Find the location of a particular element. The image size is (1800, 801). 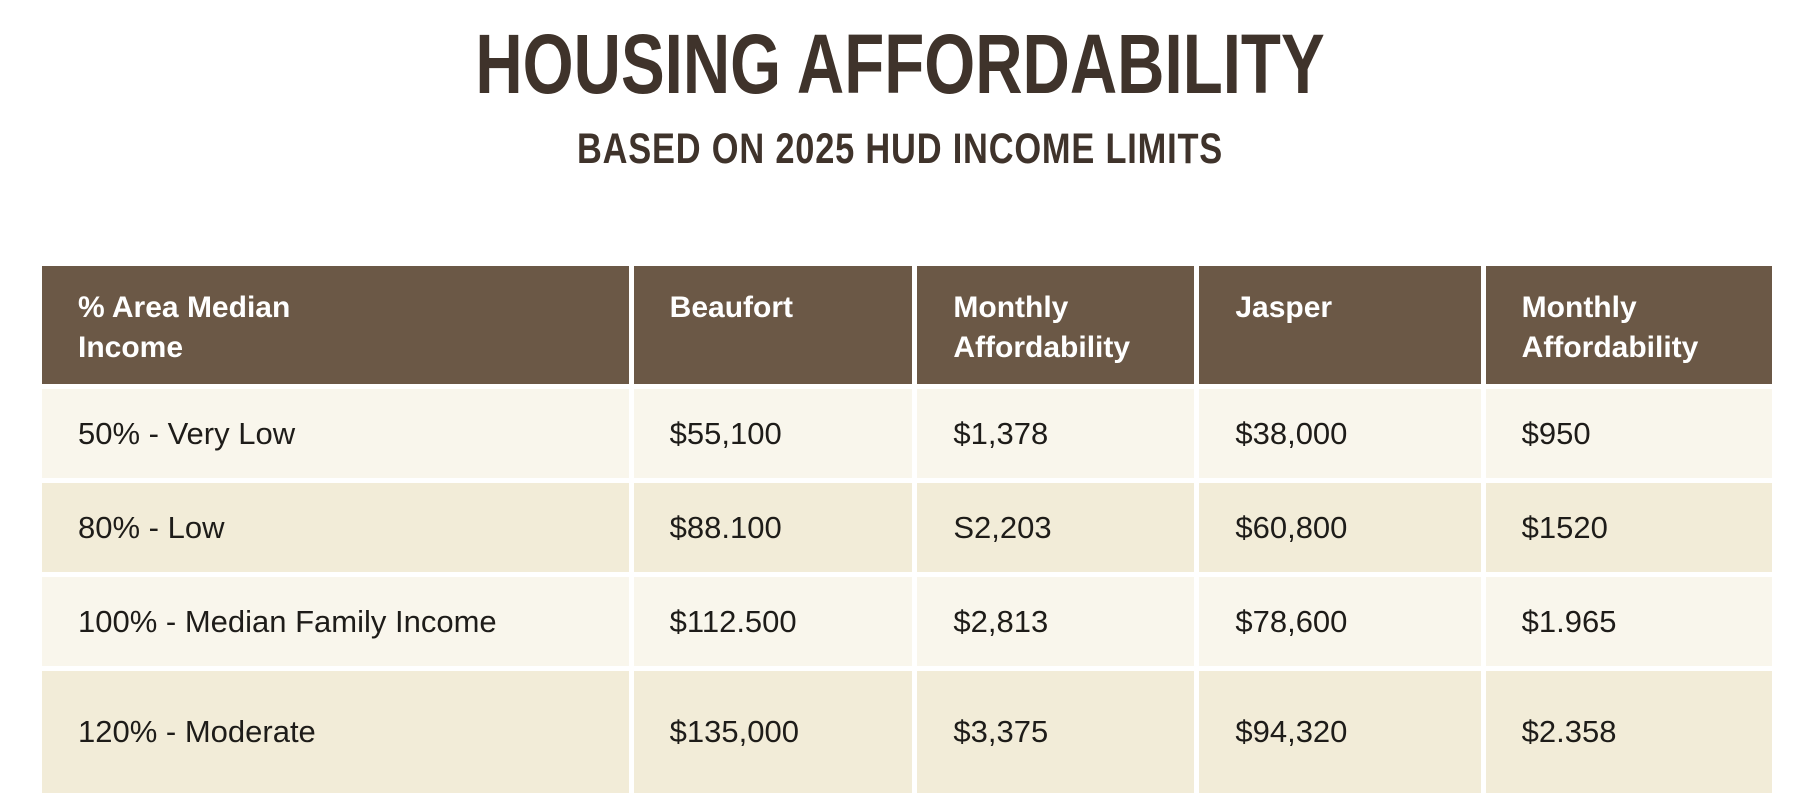

table-row-low: 80% - Low $88.100 S2,203 $60,800 $1520 is located at coordinates (907, 527).